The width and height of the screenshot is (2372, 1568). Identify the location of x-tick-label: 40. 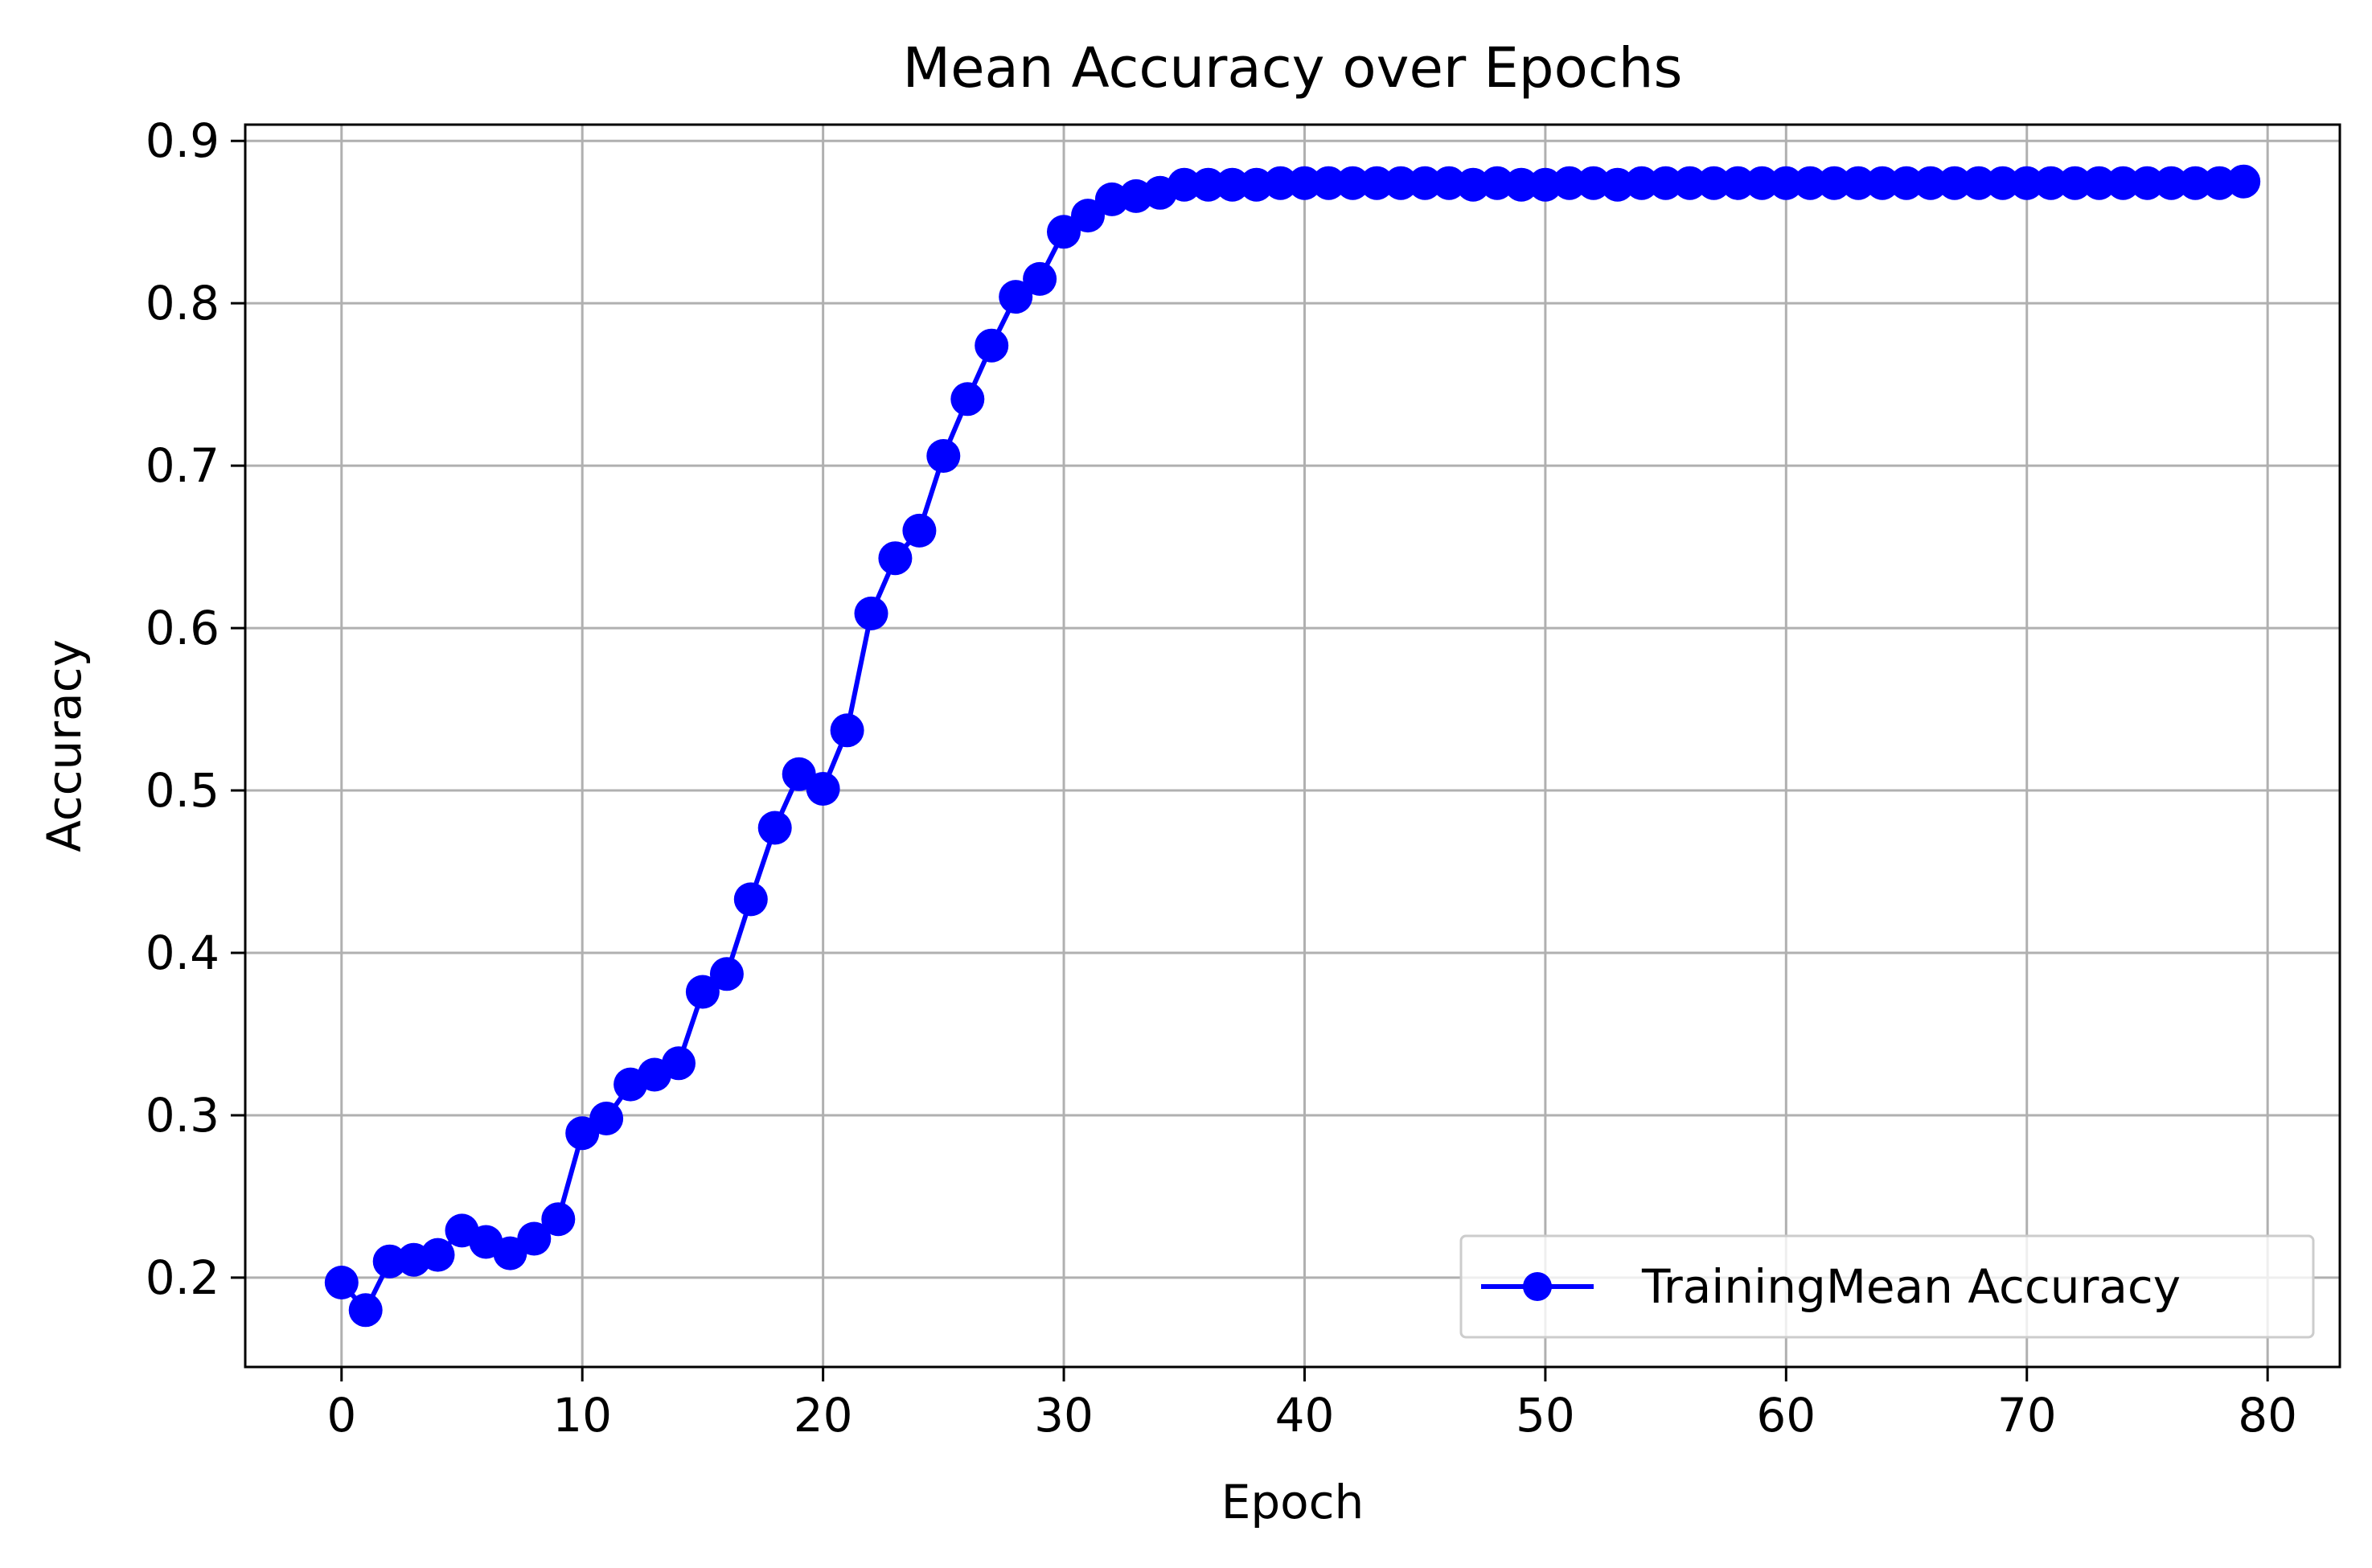
(1305, 1415).